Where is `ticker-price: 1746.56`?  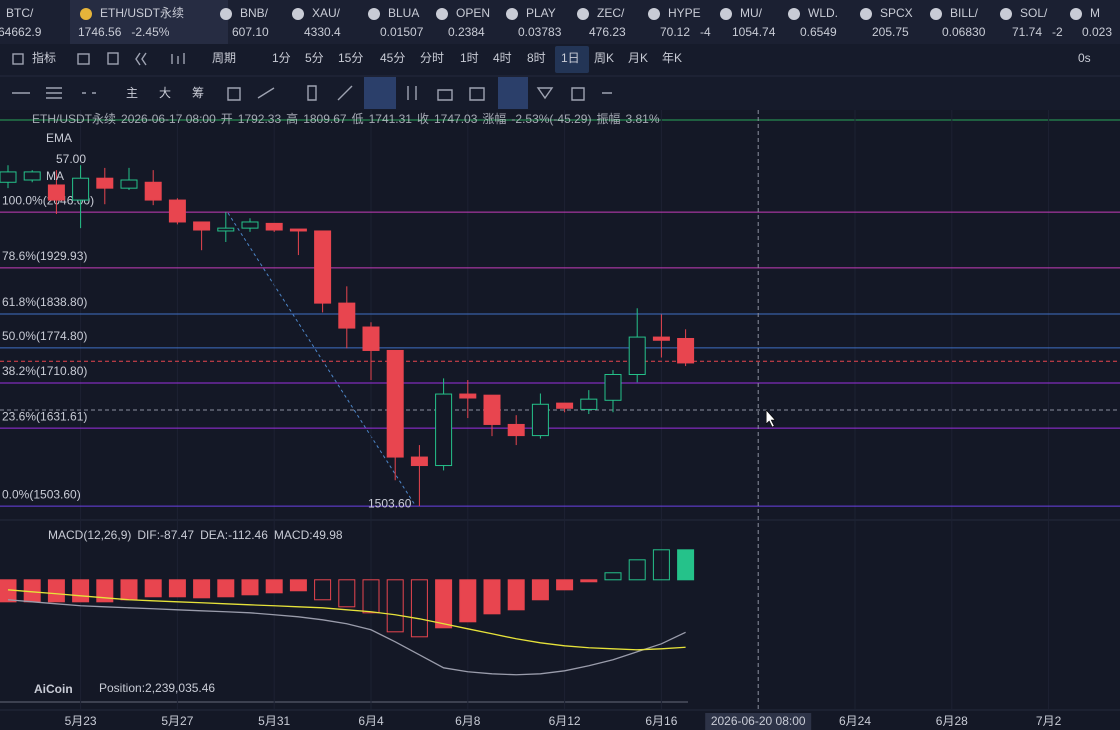 ticker-price: 1746.56 is located at coordinates (100, 32).